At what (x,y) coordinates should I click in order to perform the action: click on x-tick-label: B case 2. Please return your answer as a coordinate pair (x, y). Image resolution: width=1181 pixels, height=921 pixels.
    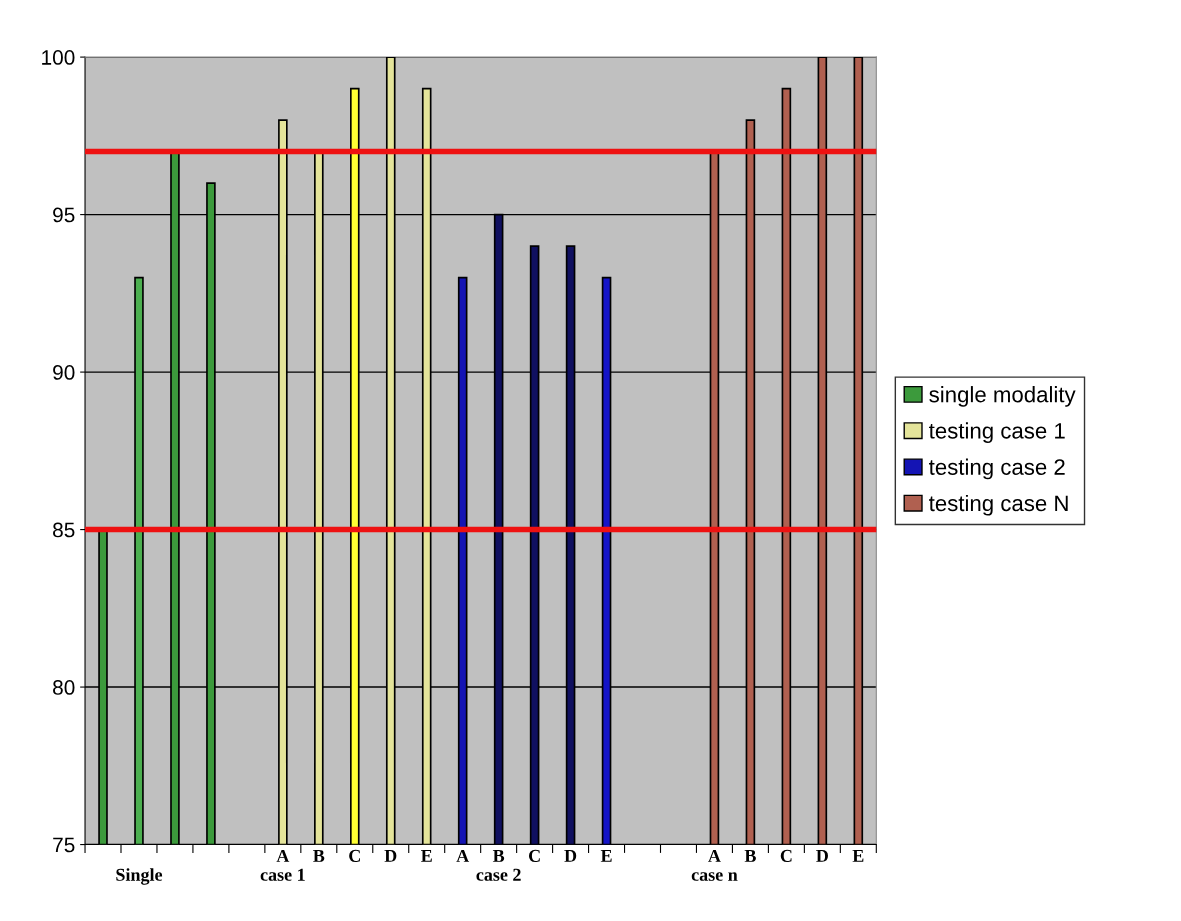
    Looking at the image, I should click on (498, 865).